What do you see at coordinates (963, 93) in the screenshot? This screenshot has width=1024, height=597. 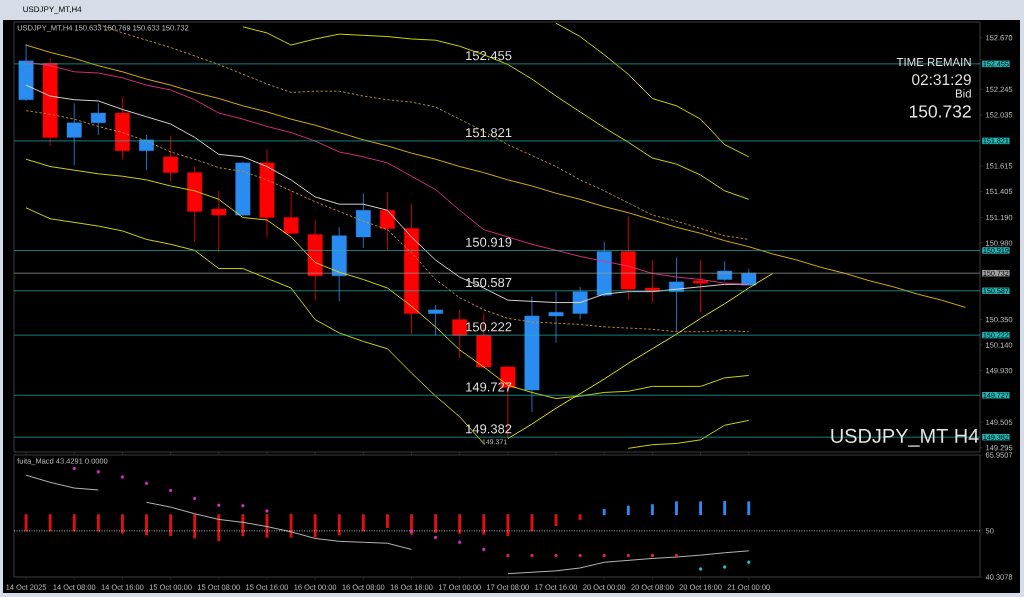 I see `annotation: Bid` at bounding box center [963, 93].